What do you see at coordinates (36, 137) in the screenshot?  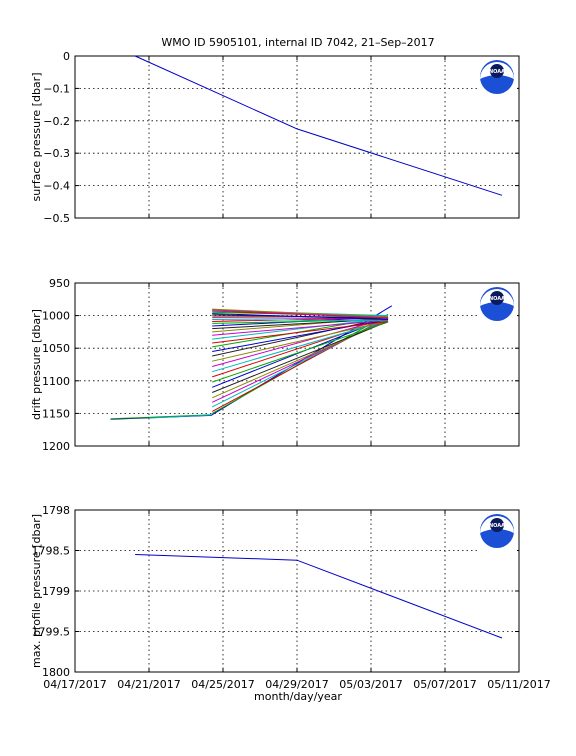 I see `y-axis-label: surface pressure [dbar]` at bounding box center [36, 137].